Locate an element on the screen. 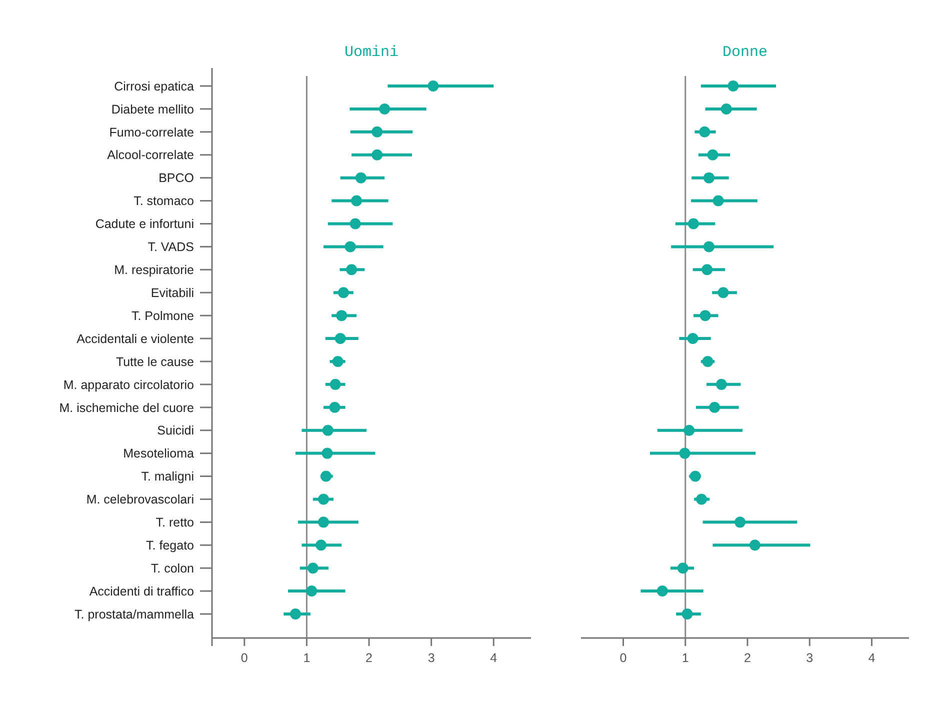 The image size is (941, 707). y-tick-label: Suicidi is located at coordinates (175, 431).